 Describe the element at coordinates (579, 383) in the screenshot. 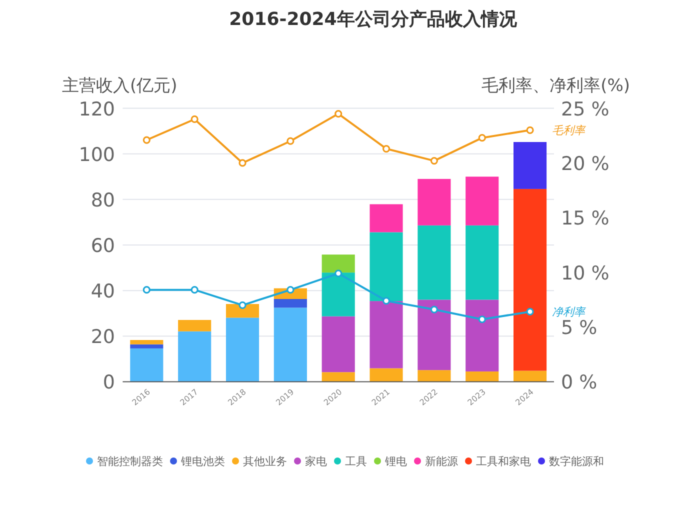

I see `y2-tick-label: 0 %` at that location.